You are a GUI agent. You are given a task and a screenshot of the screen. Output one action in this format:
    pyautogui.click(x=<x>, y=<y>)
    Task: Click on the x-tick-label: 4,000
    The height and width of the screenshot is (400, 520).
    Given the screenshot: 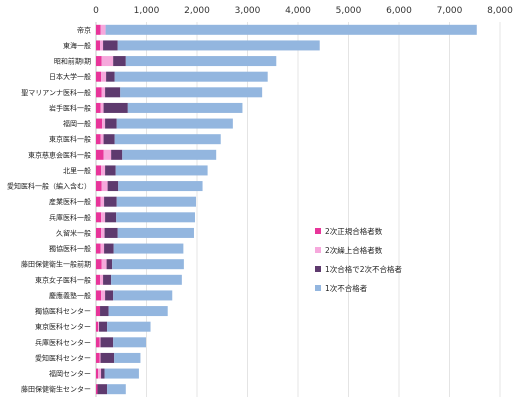 What is the action you would take?
    pyautogui.click(x=298, y=11)
    